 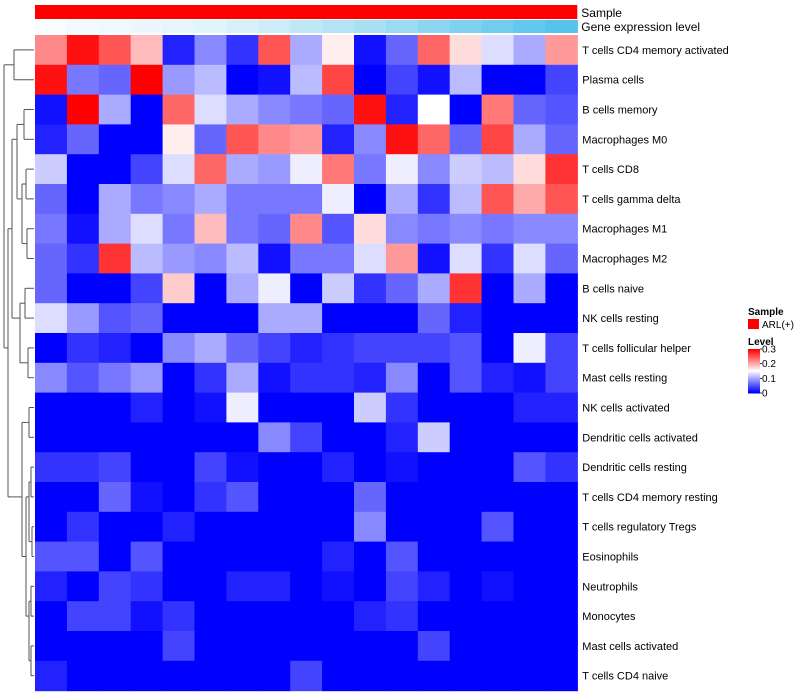 What do you see at coordinates (613, 289) in the screenshot?
I see `row-label: B cells naive` at bounding box center [613, 289].